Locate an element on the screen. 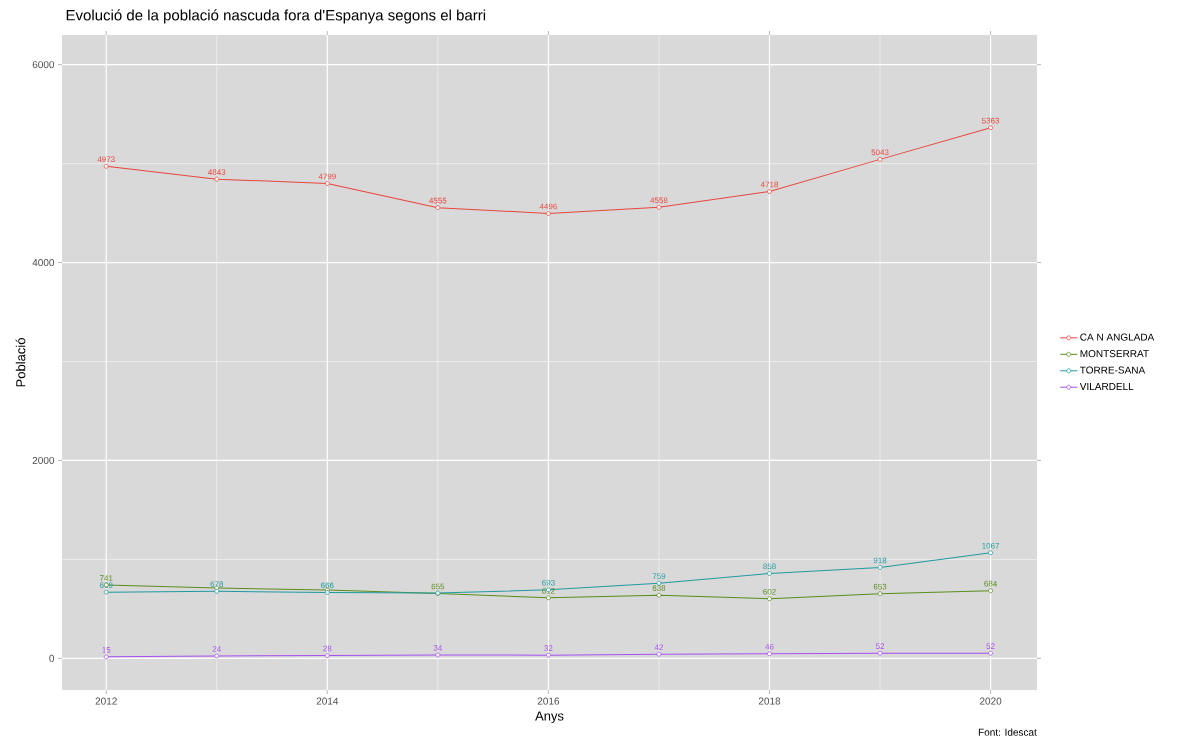  data-label: 858 is located at coordinates (769, 566).